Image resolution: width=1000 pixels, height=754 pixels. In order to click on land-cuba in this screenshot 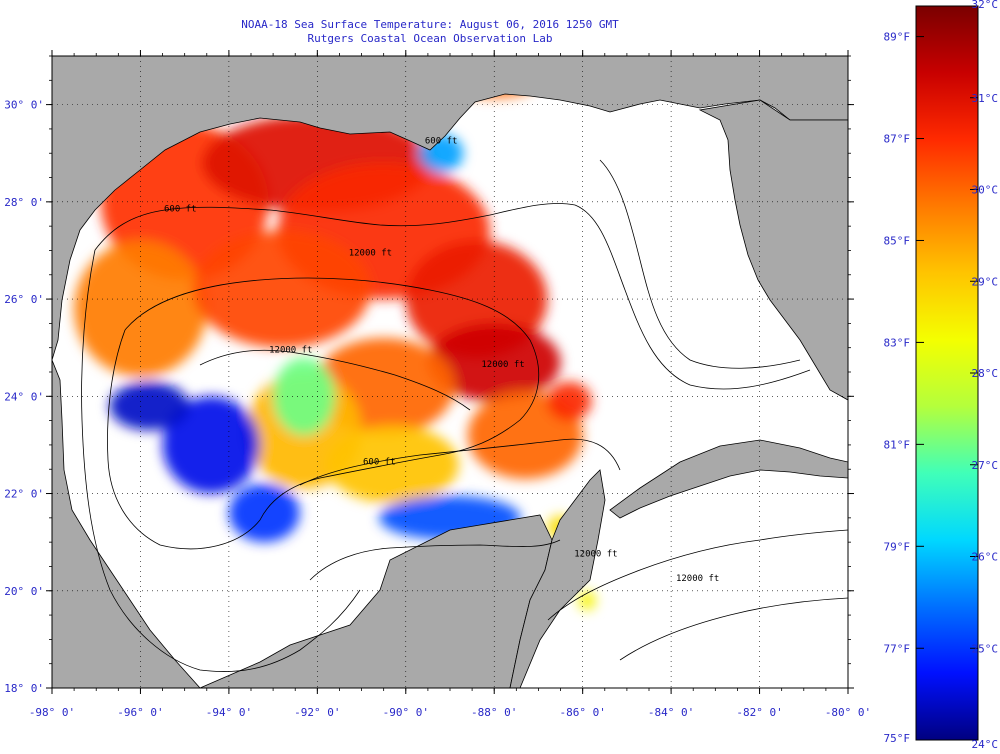, I will do `click(728, 479)`.